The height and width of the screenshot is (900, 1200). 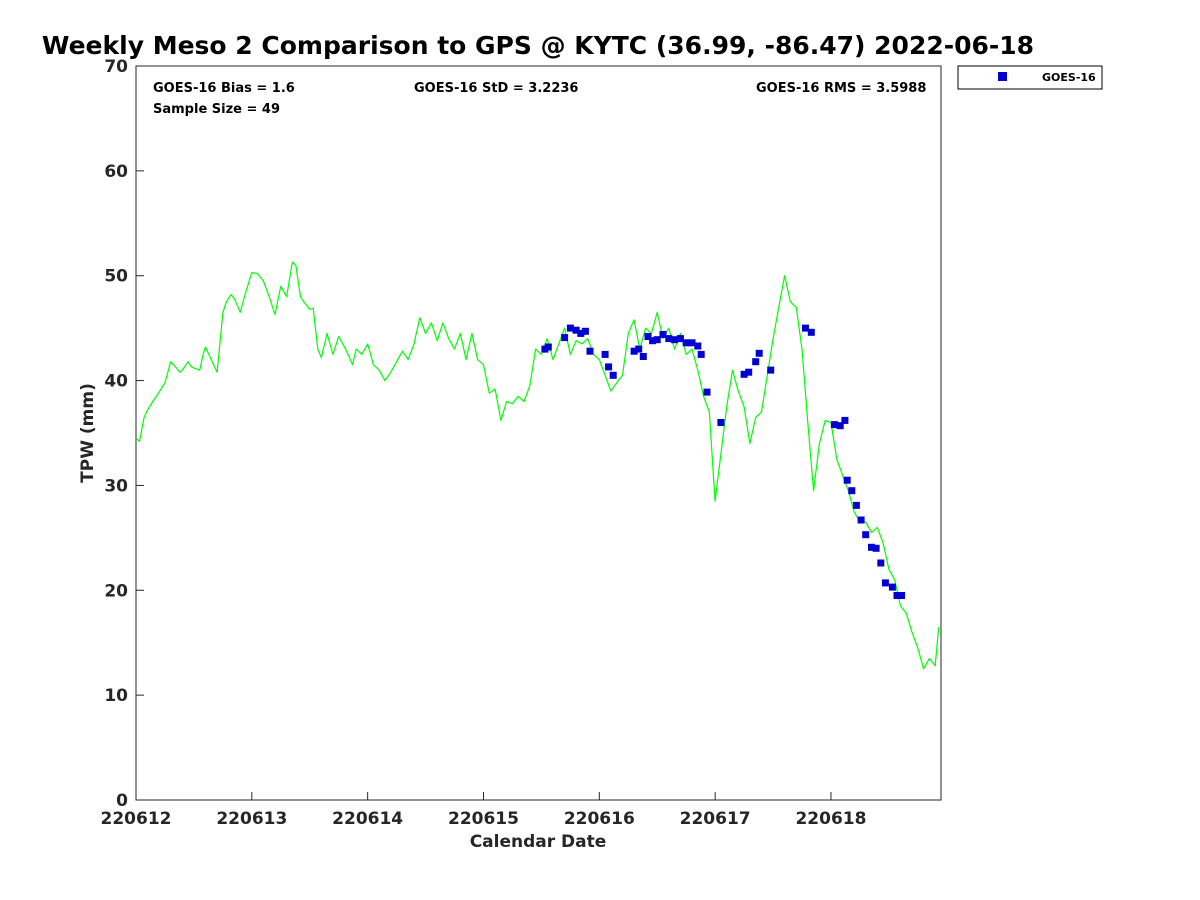 I want to click on y-tick-label: 50, so click(x=116, y=277).